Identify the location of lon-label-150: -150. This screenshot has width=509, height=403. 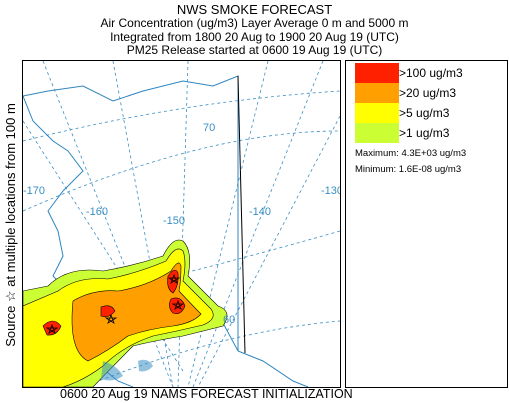
(174, 221).